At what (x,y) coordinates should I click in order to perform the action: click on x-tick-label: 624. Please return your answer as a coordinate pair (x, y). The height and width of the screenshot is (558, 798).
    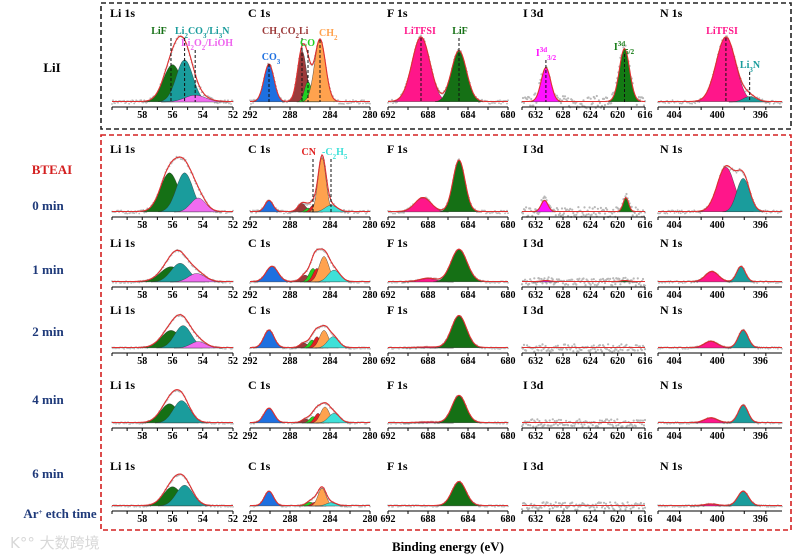
    Looking at the image, I should click on (590, 361).